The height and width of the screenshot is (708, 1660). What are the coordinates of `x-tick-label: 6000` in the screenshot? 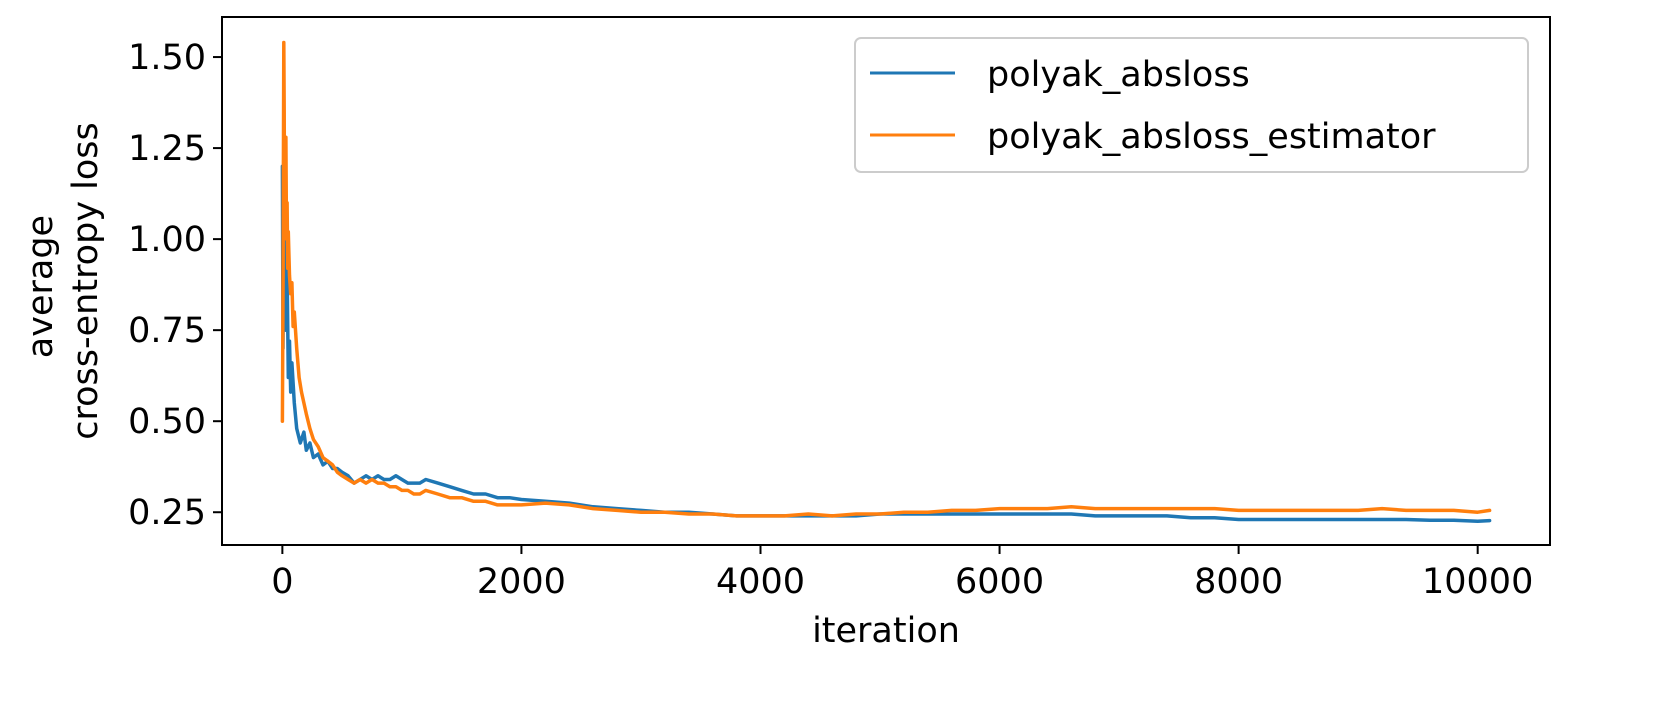 It's located at (999, 582).